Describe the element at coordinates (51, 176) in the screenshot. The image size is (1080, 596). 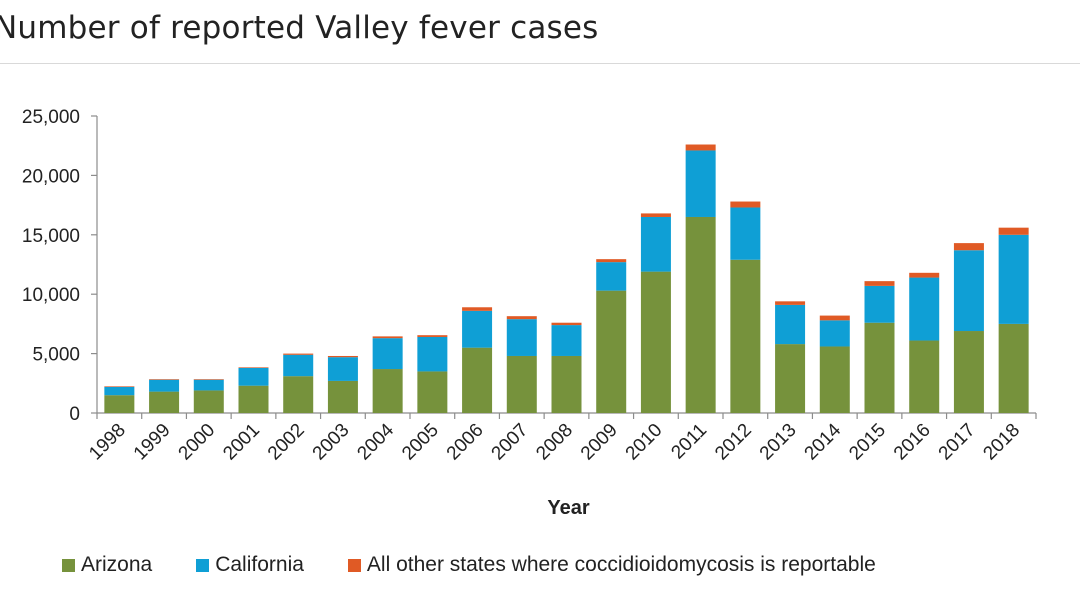
I see `y-tick-label: 20,000` at that location.